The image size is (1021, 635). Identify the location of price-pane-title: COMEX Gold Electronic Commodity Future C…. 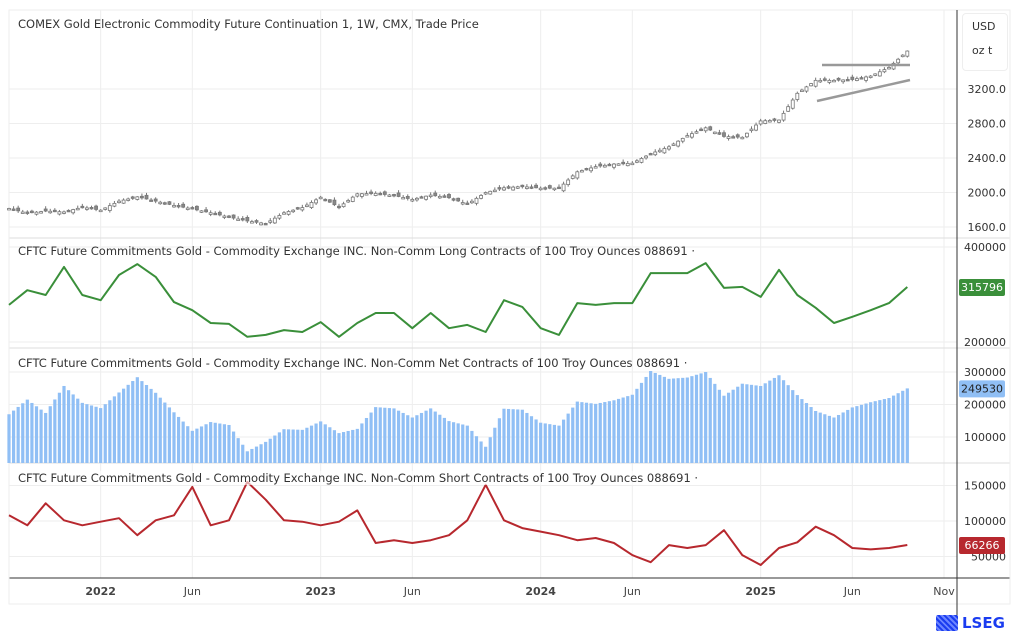
(248, 24).